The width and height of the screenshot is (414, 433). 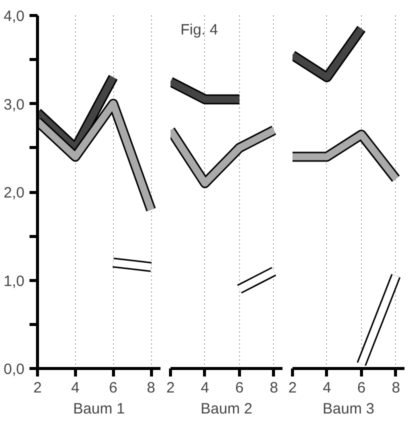 I want to click on y-tick-label: 1,0, so click(x=14, y=281).